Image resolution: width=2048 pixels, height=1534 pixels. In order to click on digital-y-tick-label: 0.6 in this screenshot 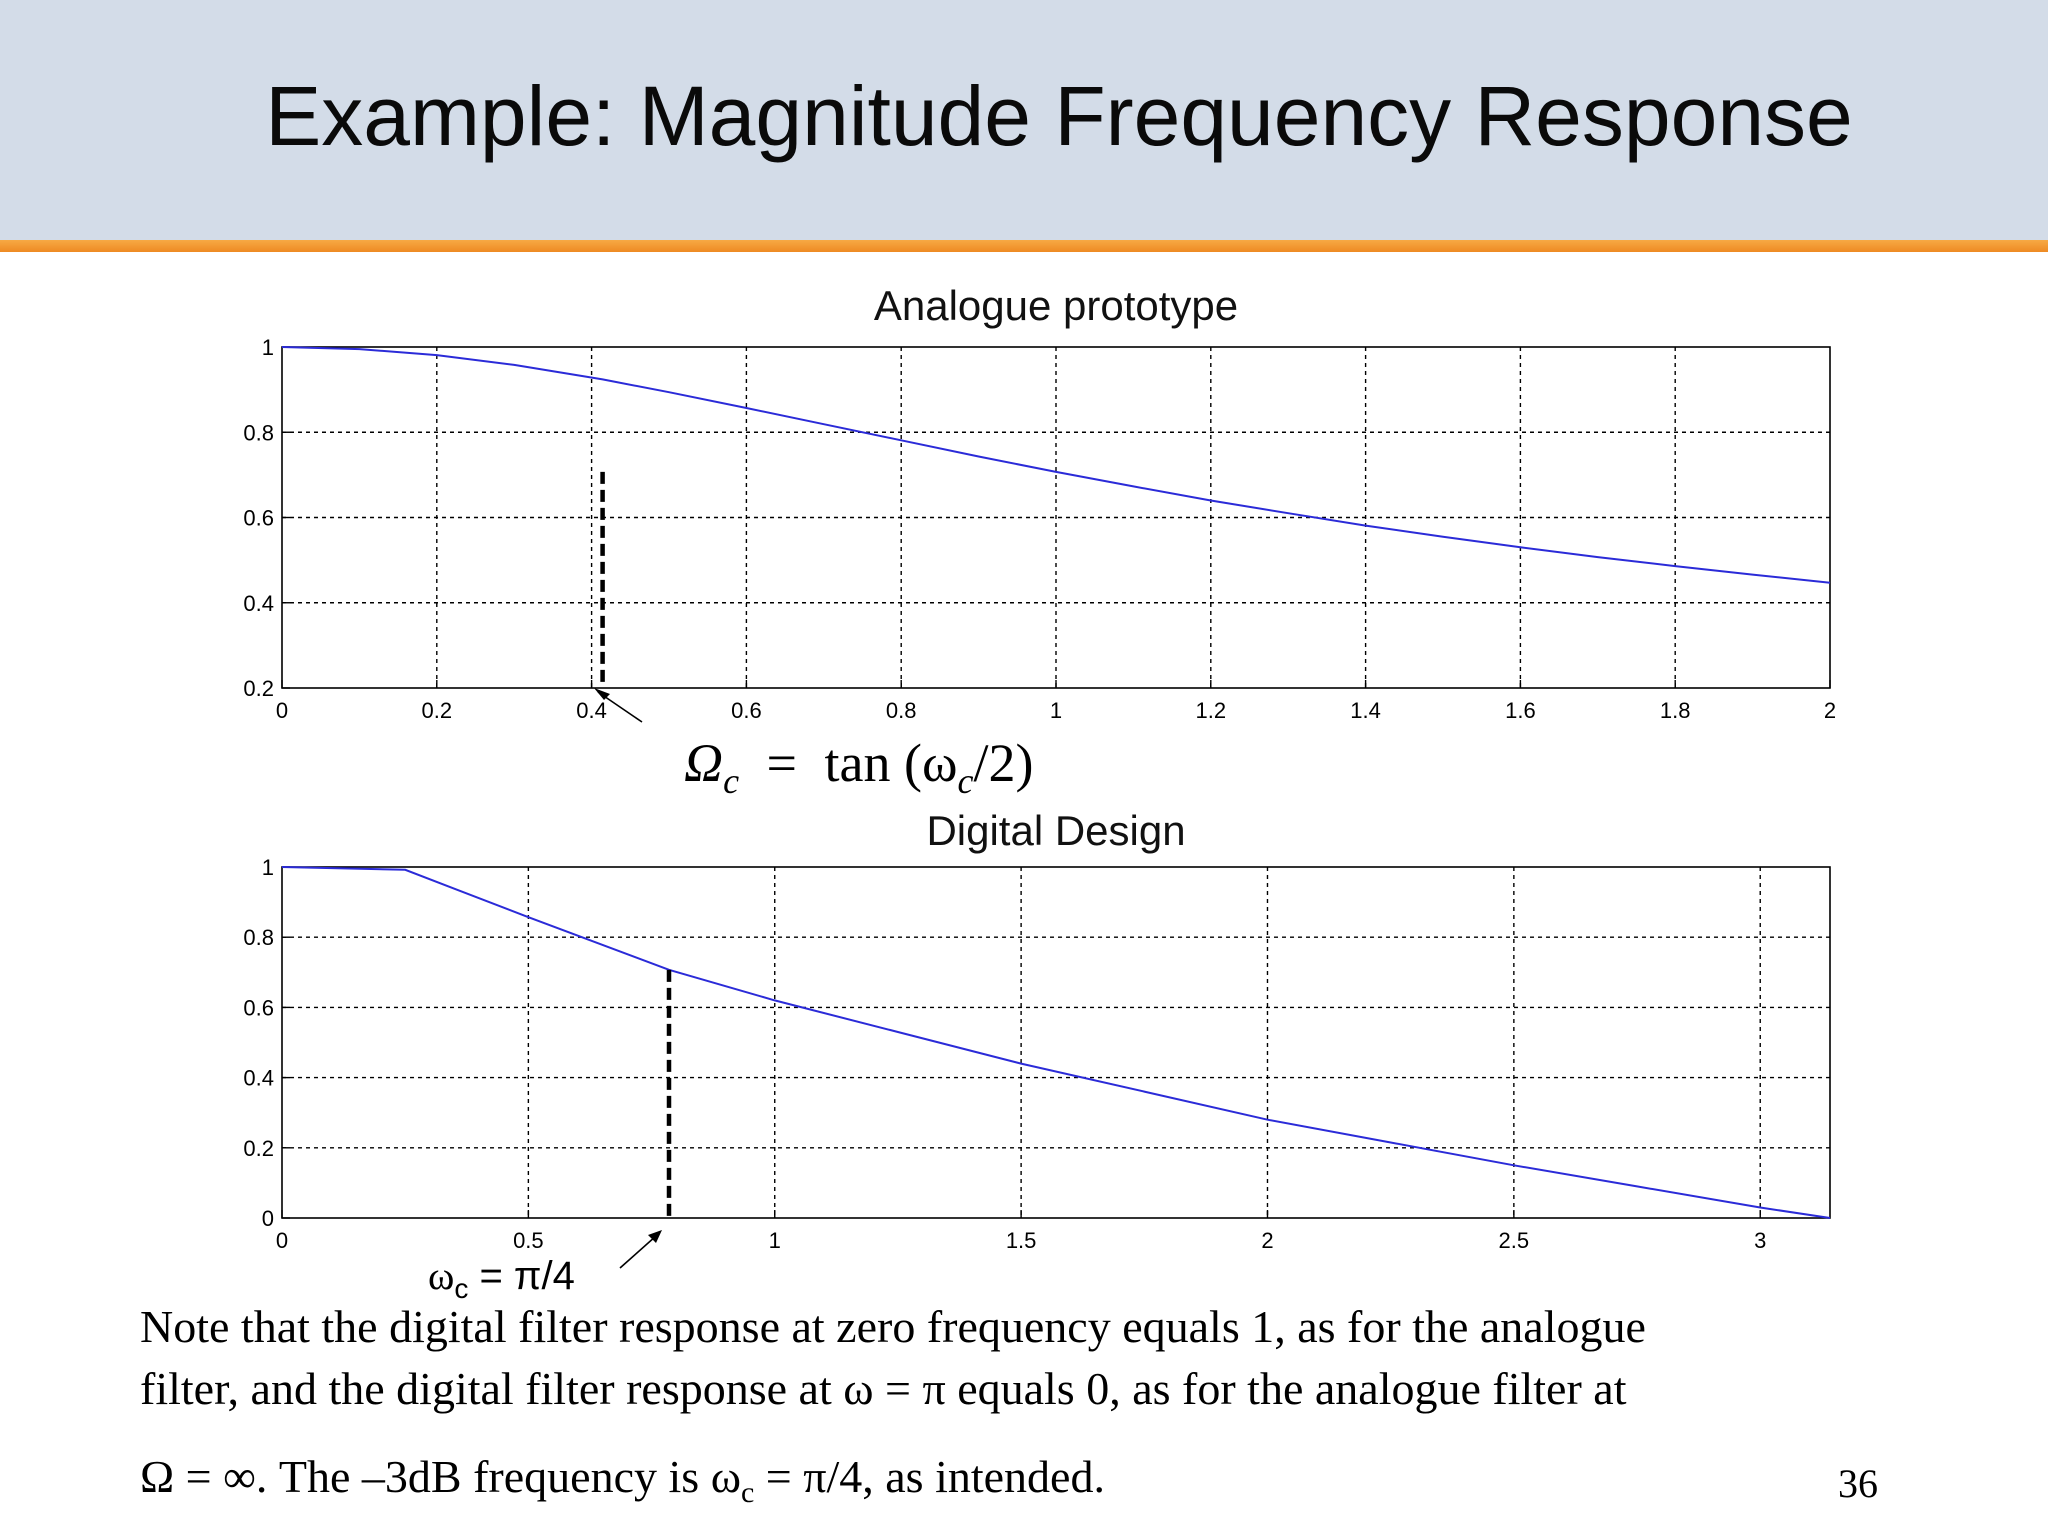, I will do `click(258, 1007)`.